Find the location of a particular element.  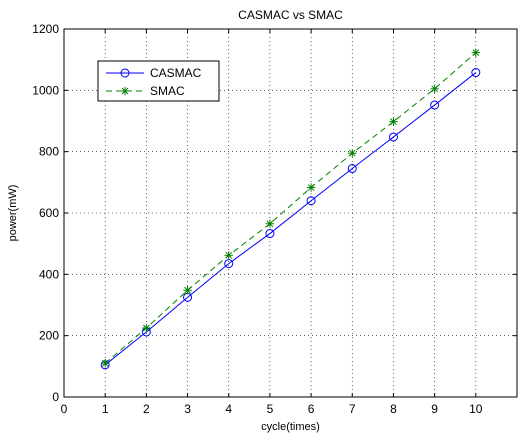

y-tick-label: 1000 is located at coordinates (45, 90).